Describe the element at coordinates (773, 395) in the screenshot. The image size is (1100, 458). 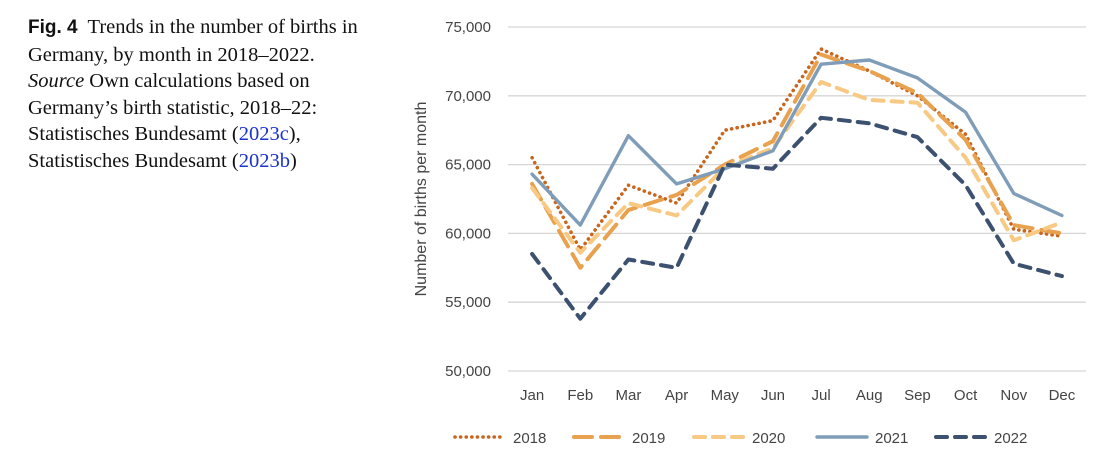
I see `x-tick-label: Jun` at that location.